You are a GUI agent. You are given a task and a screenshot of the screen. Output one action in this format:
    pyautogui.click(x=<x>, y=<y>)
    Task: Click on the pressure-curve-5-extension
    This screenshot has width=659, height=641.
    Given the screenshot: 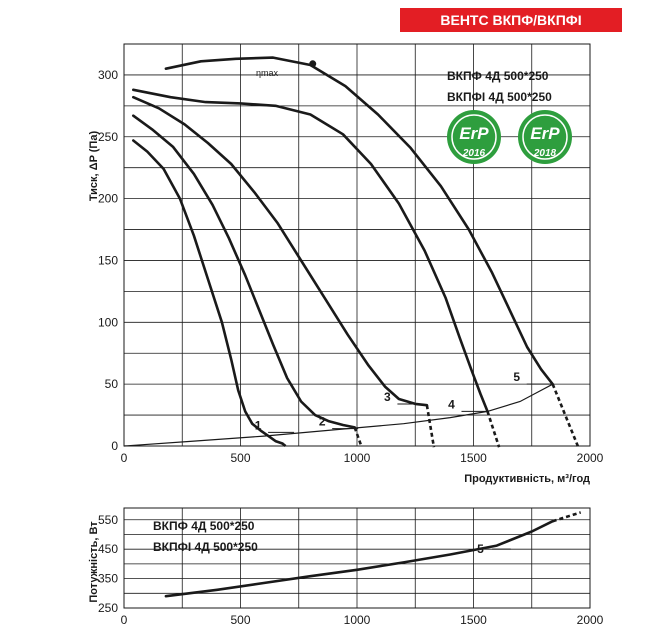 What is the action you would take?
    pyautogui.click(x=565, y=415)
    